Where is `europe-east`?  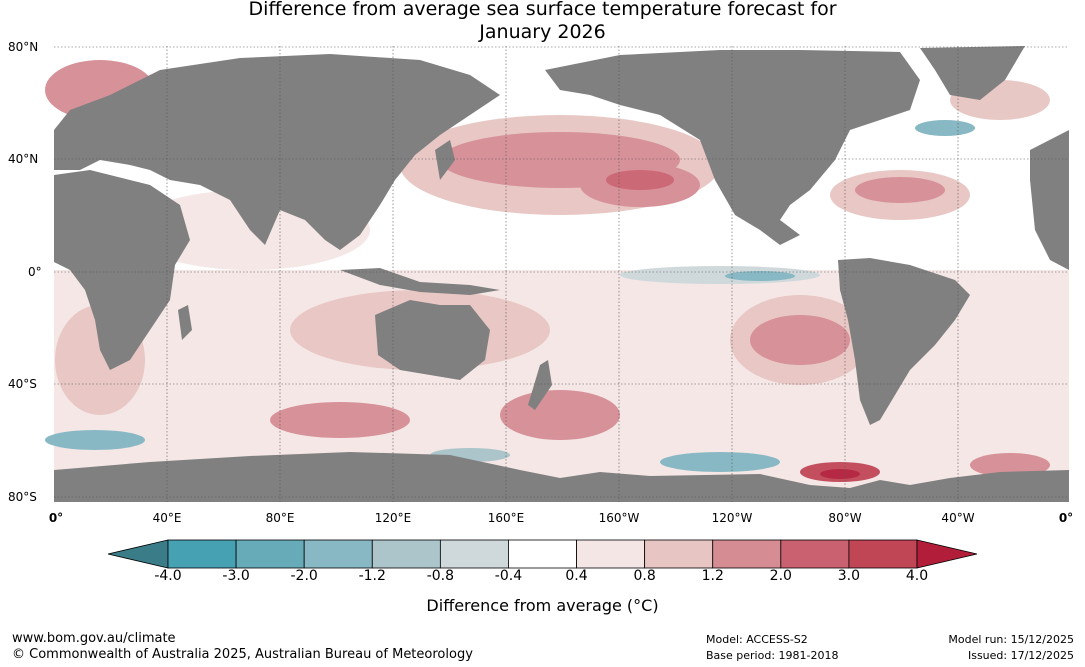
europe-east is located at coordinates (1049, 200).